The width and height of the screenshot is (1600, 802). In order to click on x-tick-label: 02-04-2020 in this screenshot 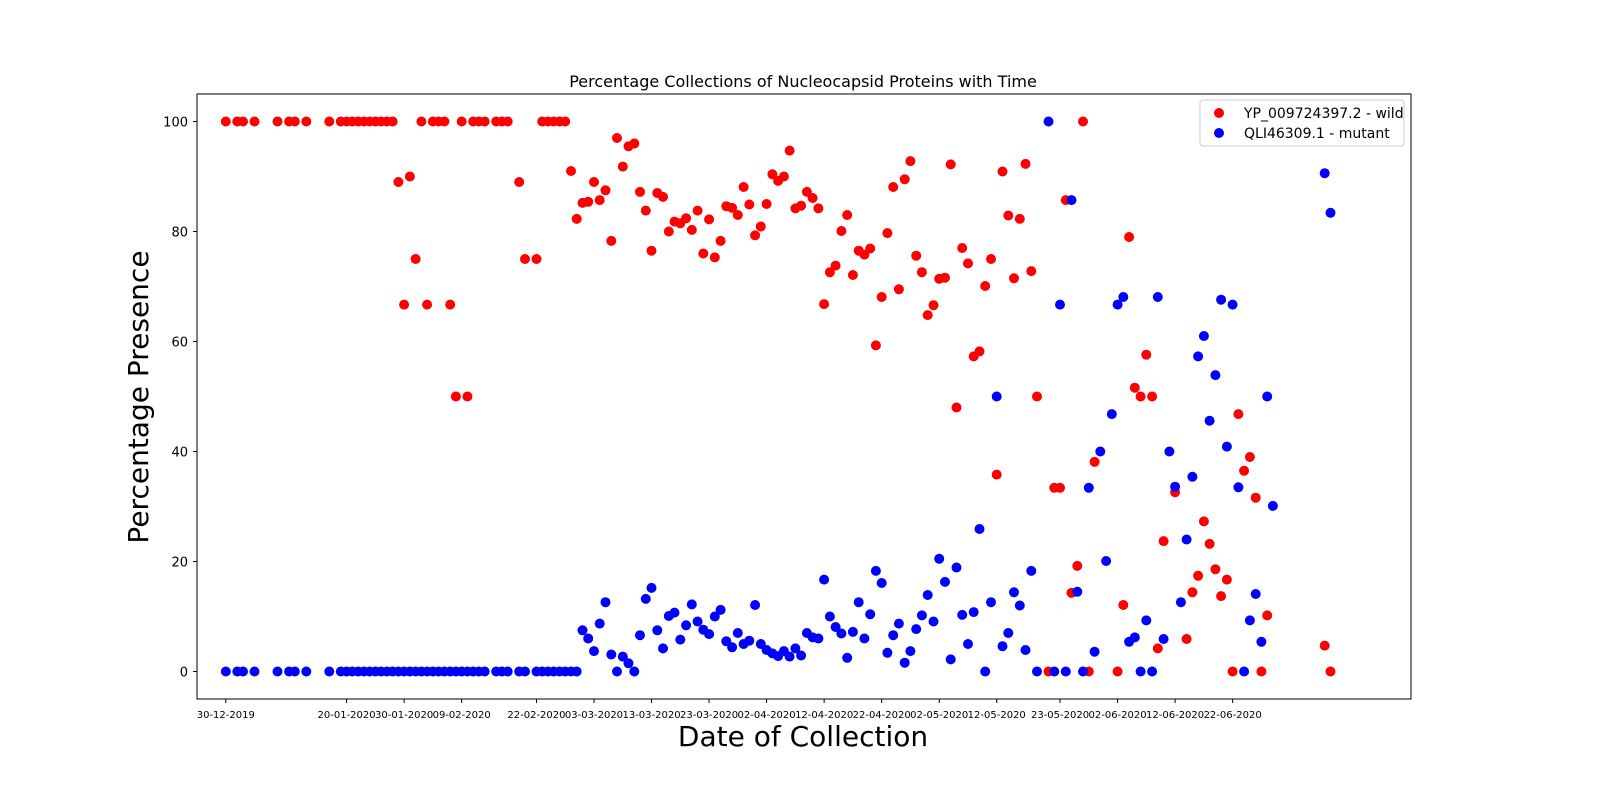, I will do `click(767, 715)`.